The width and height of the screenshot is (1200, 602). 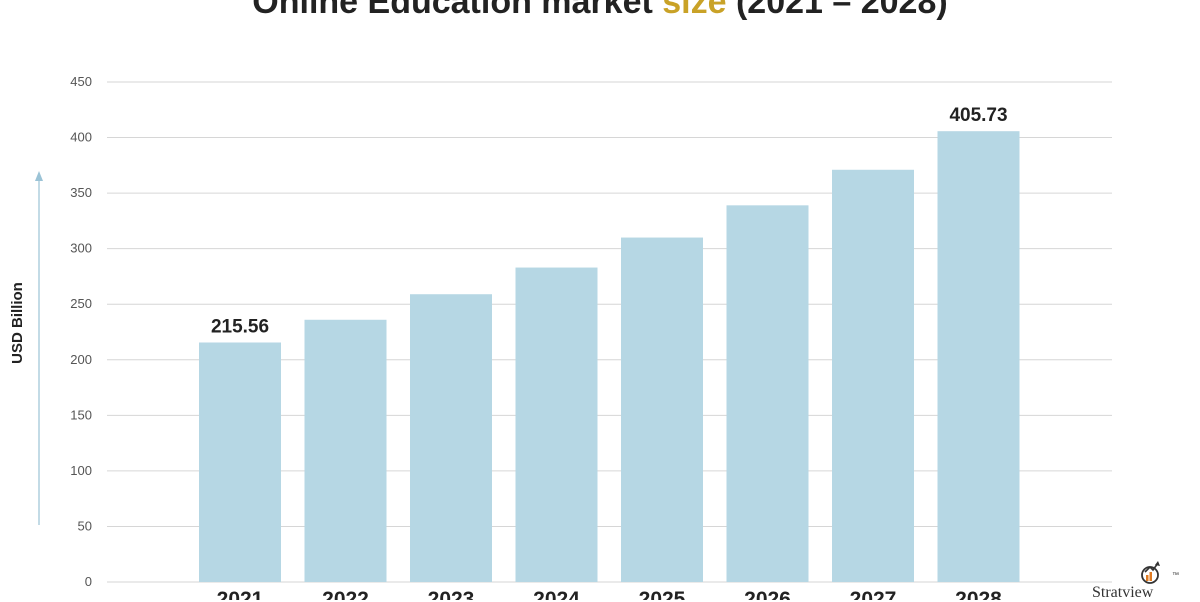 I want to click on y-tick-labels: 0 50 100 150 200 250 300 350 400 450, so click(x=81, y=331).